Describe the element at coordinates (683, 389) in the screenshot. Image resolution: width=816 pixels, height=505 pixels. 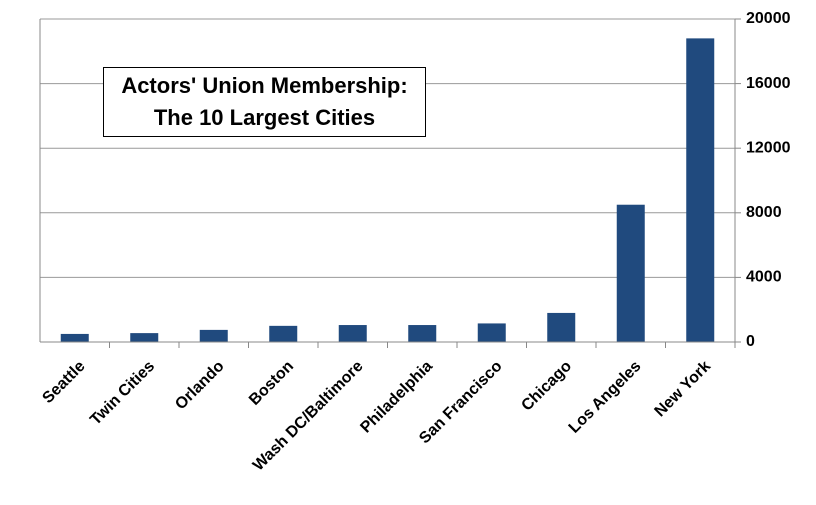
I see `x-tick-label: New York` at that location.